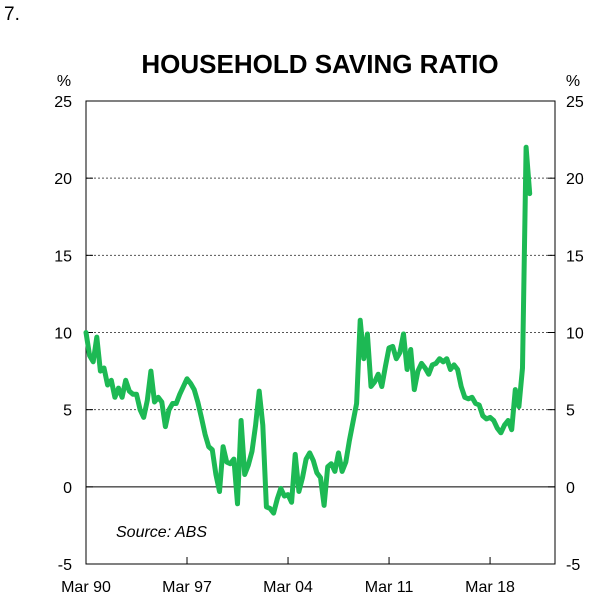  I want to click on y-tick-label-left: 25, so click(63, 102).